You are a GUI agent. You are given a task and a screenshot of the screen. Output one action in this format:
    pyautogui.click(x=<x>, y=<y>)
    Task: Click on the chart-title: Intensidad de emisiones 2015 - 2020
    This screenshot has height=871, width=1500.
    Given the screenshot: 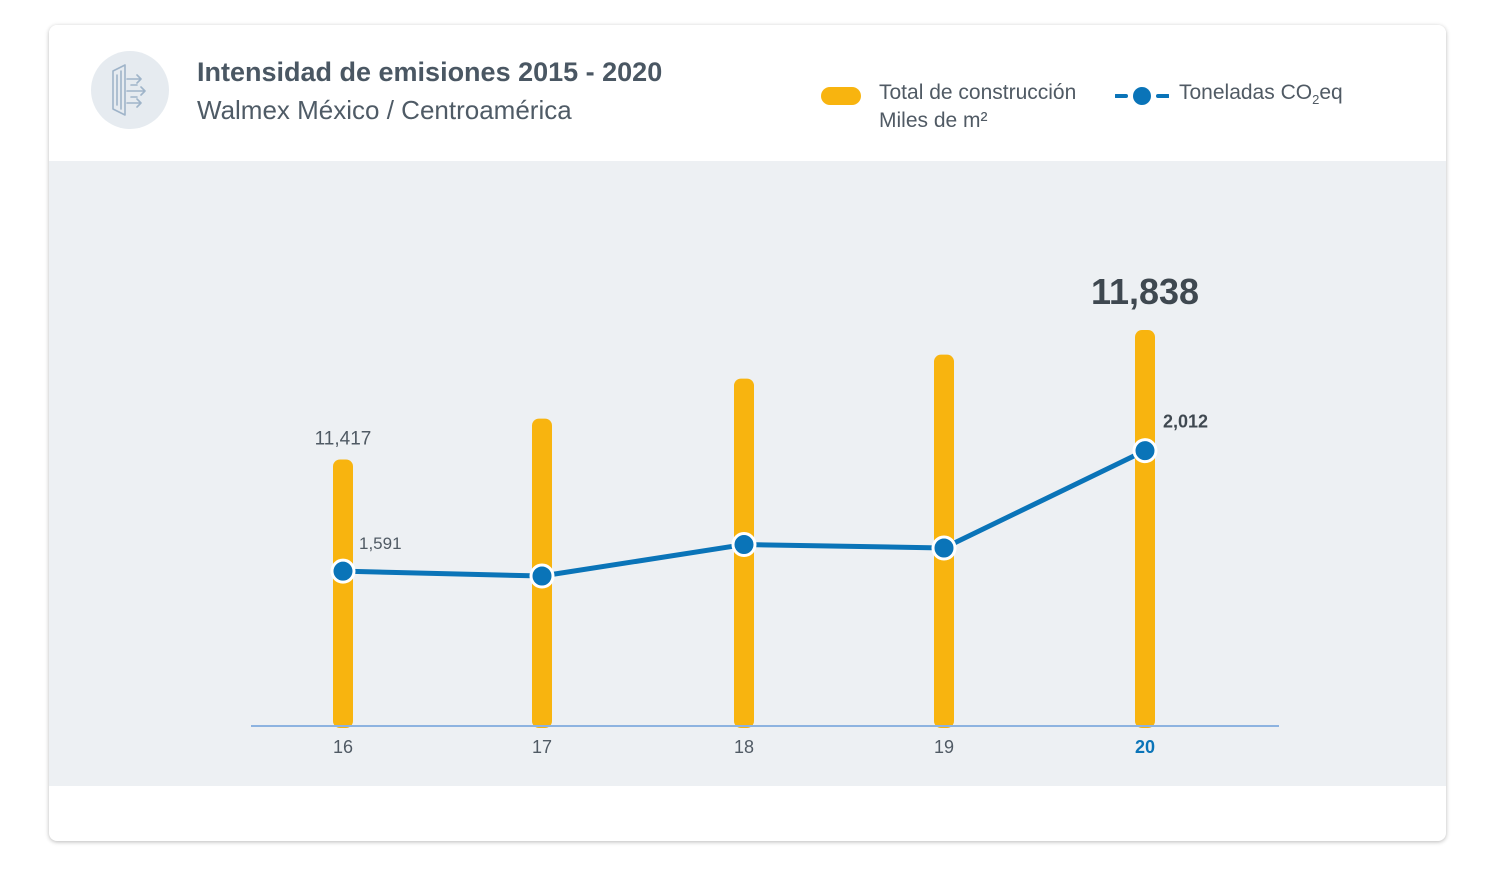 What is the action you would take?
    pyautogui.click(x=430, y=72)
    